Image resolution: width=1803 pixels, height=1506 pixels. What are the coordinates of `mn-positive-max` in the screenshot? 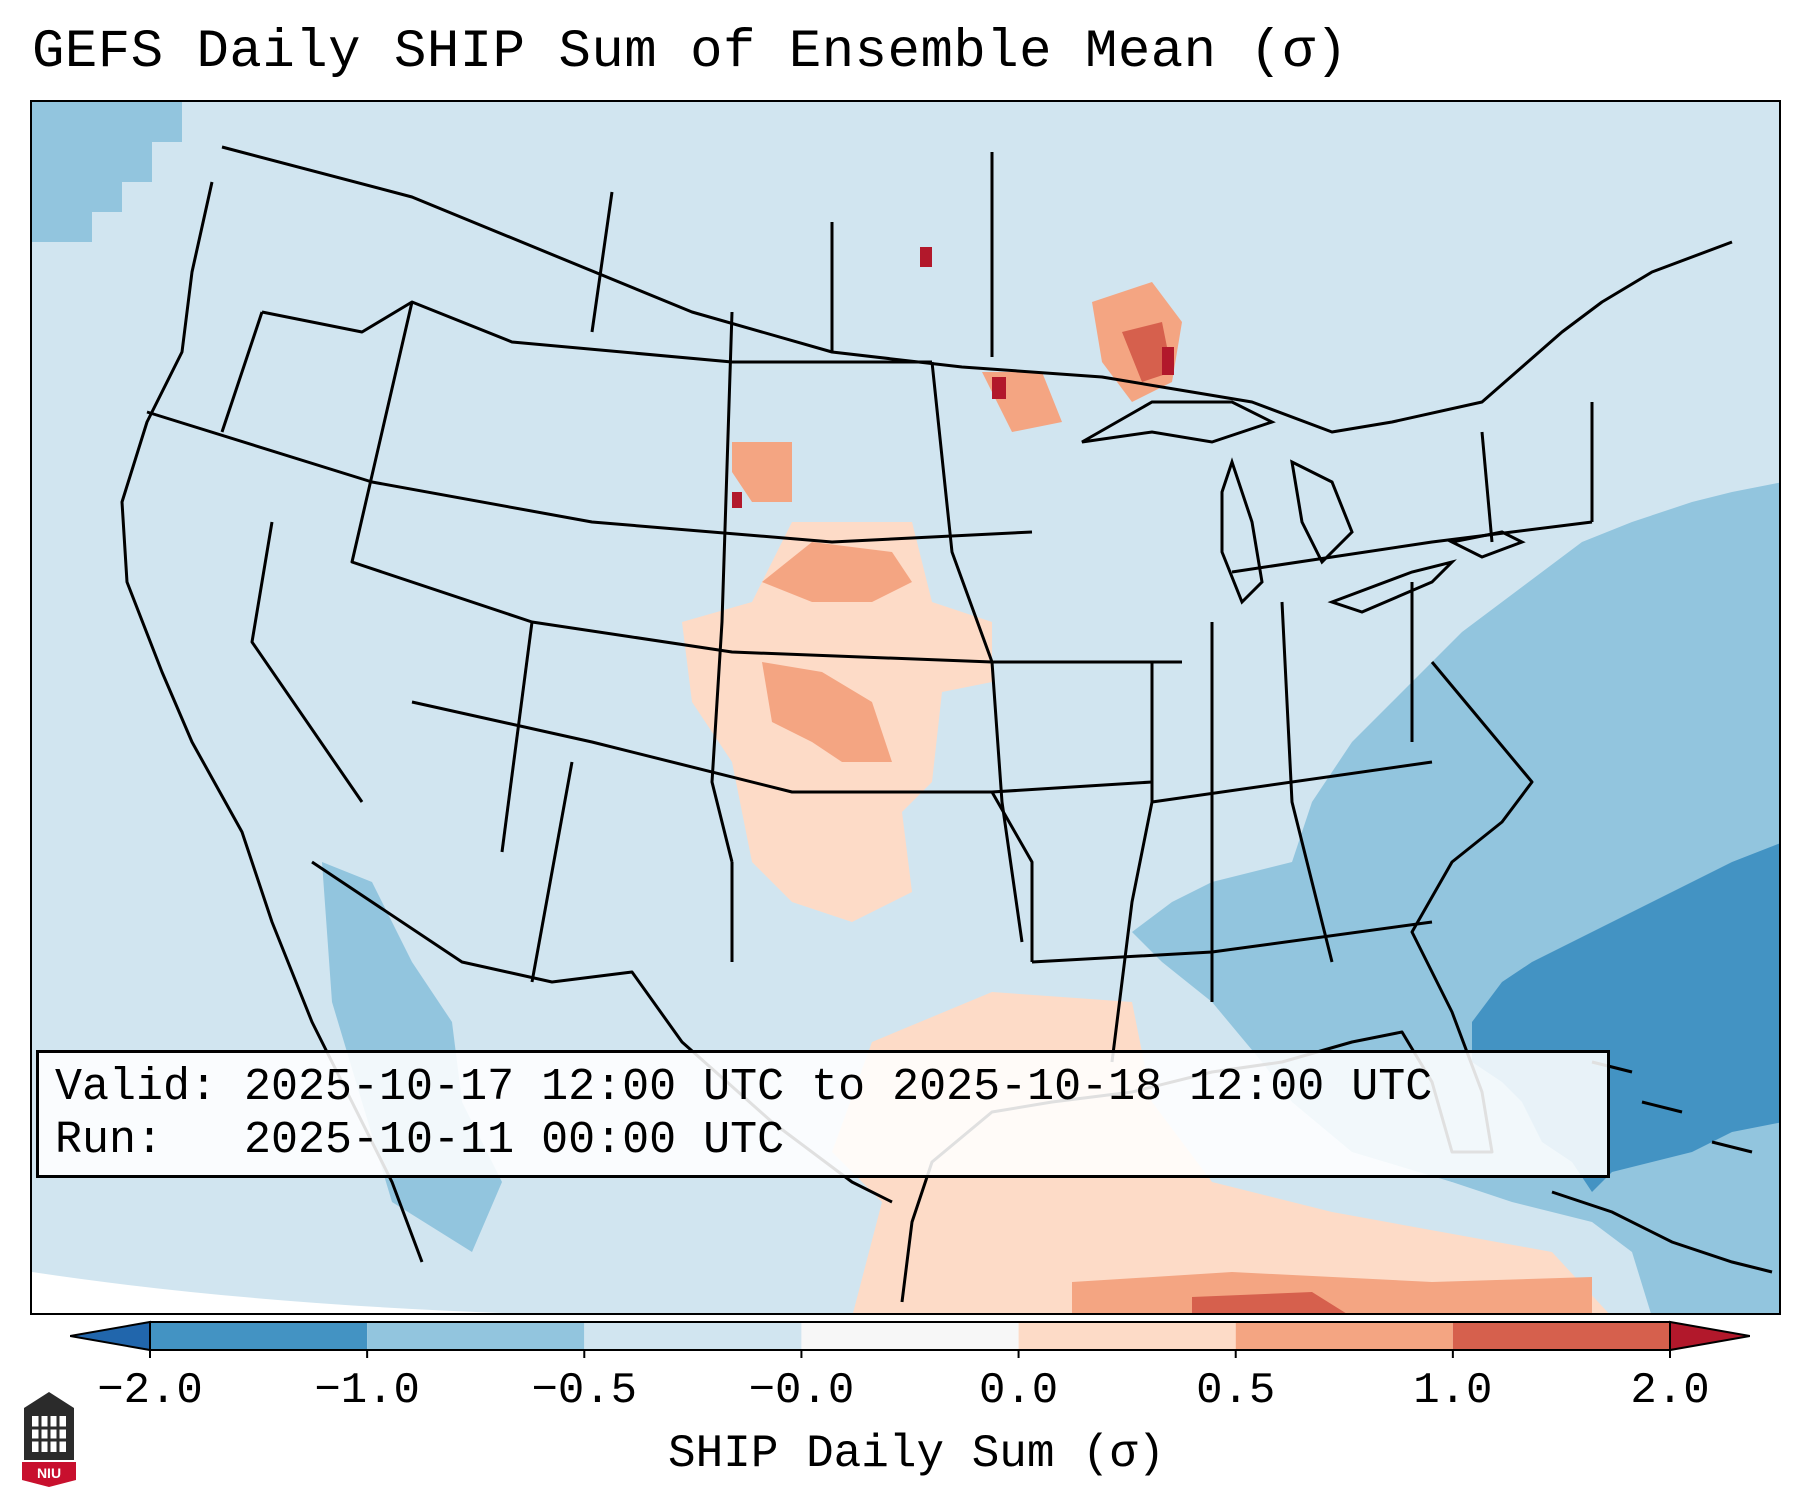 It's located at (999, 388).